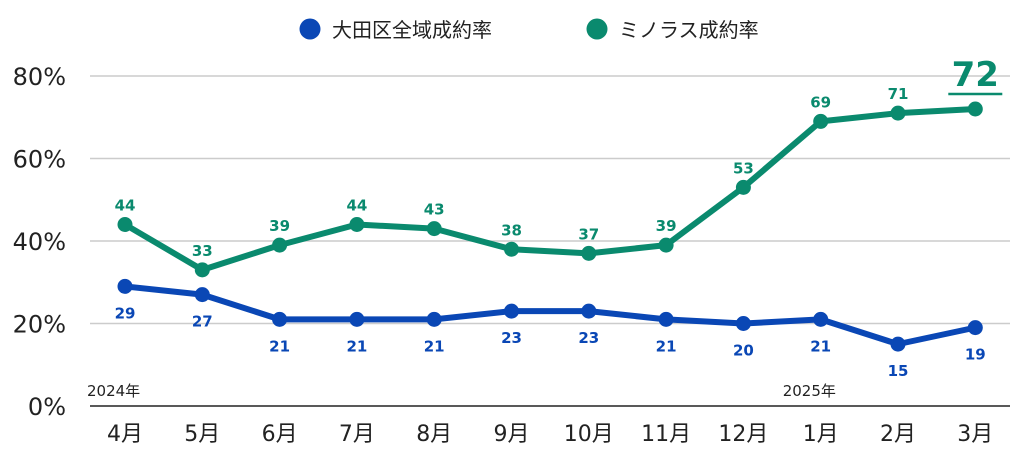 The image size is (1024, 458). I want to click on y-tick-label: 20%, so click(39, 325).